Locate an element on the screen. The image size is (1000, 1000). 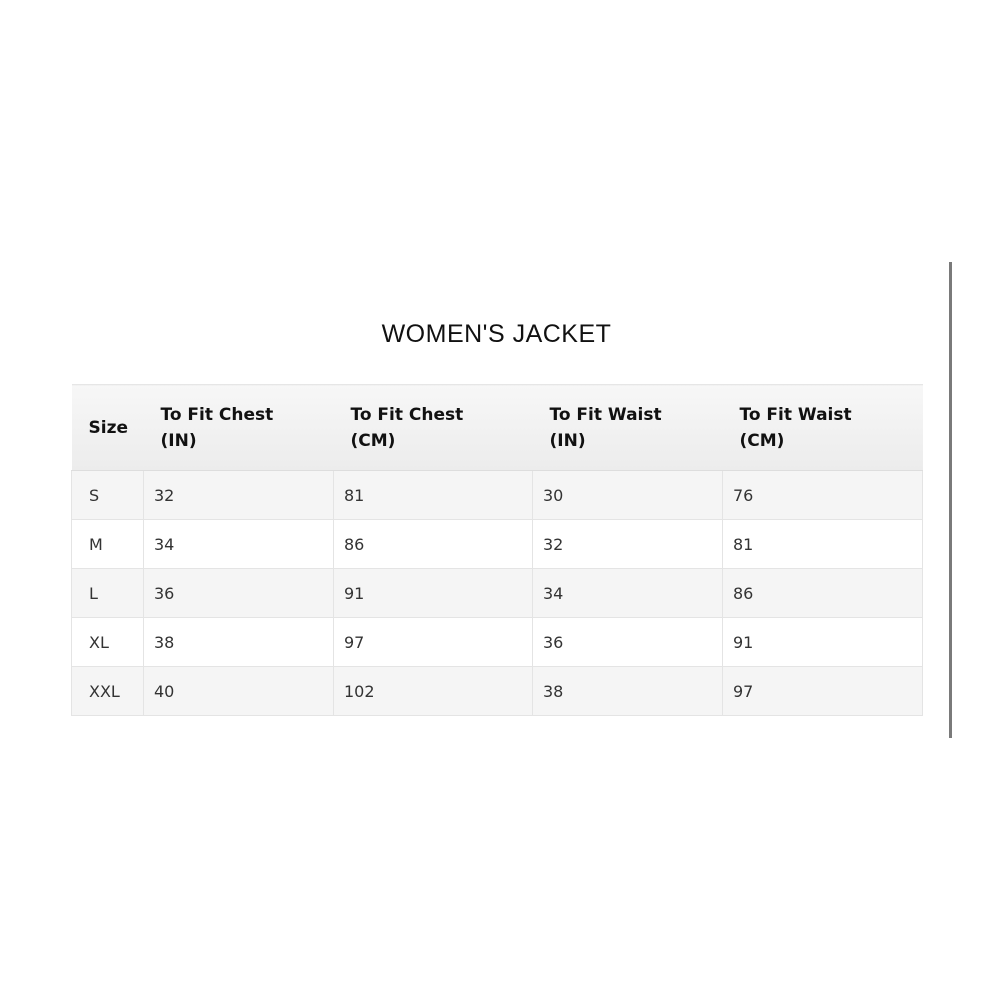
table-cell: M is located at coordinates (107, 544).